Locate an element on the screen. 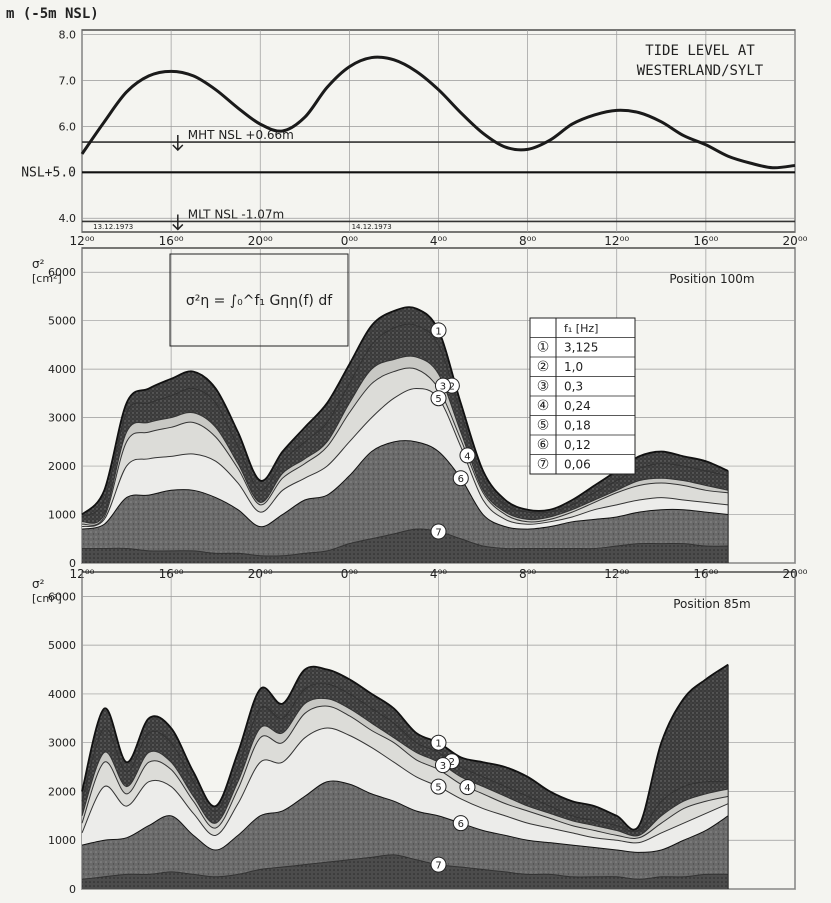  p100-y-tick-6: 6000 is located at coordinates (62, 272).